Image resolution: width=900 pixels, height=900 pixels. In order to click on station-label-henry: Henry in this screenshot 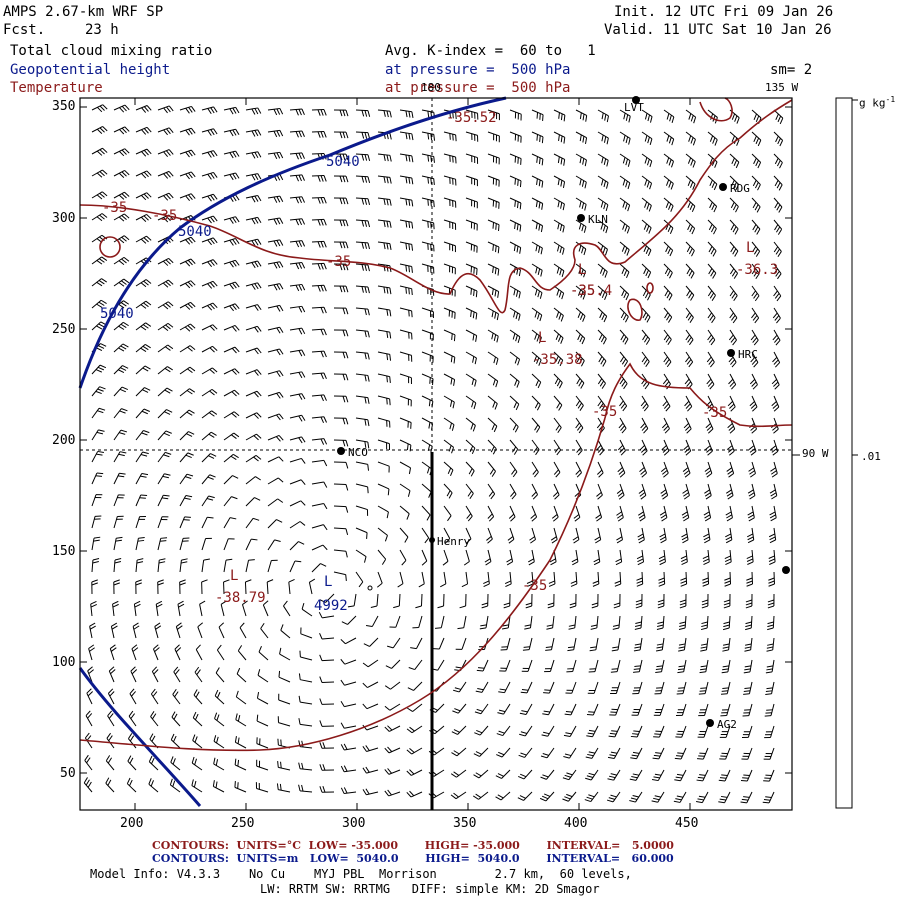, I will do `click(454, 541)`.